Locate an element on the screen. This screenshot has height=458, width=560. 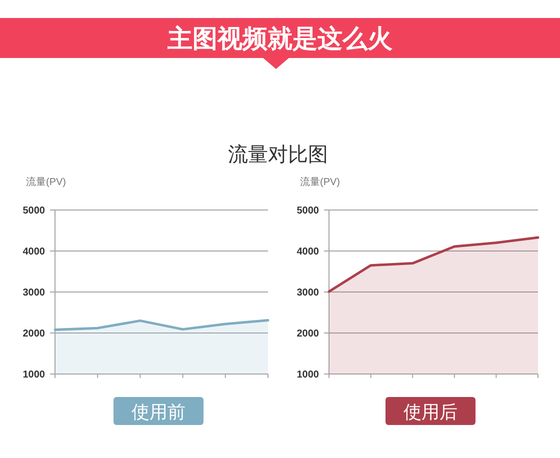
x-axis-title: 使用后 is located at coordinates (431, 412).